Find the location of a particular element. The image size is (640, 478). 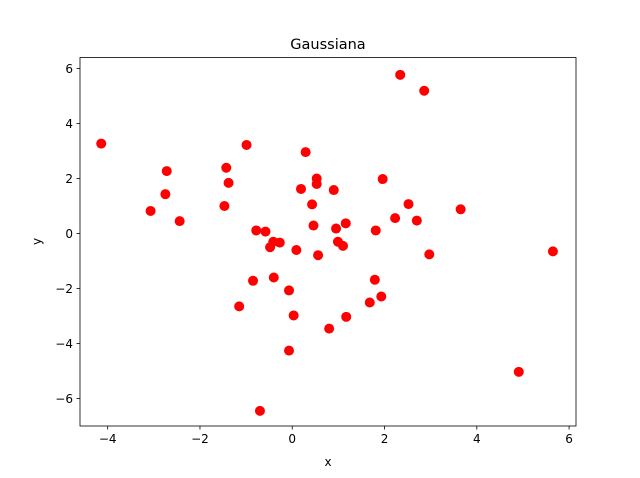

y-axis: −6 −4 −2 0 2 4 6 is located at coordinates (67, 234).